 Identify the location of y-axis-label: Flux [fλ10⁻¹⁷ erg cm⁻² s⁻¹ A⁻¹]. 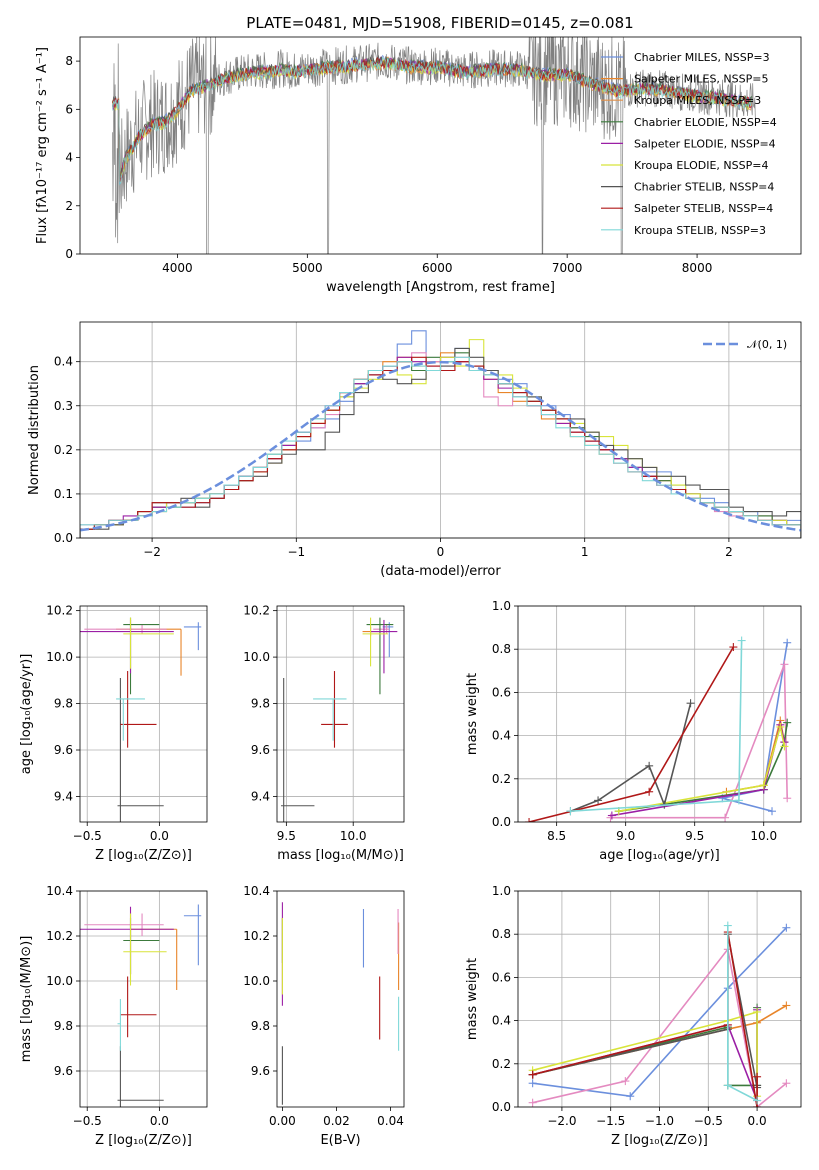
(42, 145).